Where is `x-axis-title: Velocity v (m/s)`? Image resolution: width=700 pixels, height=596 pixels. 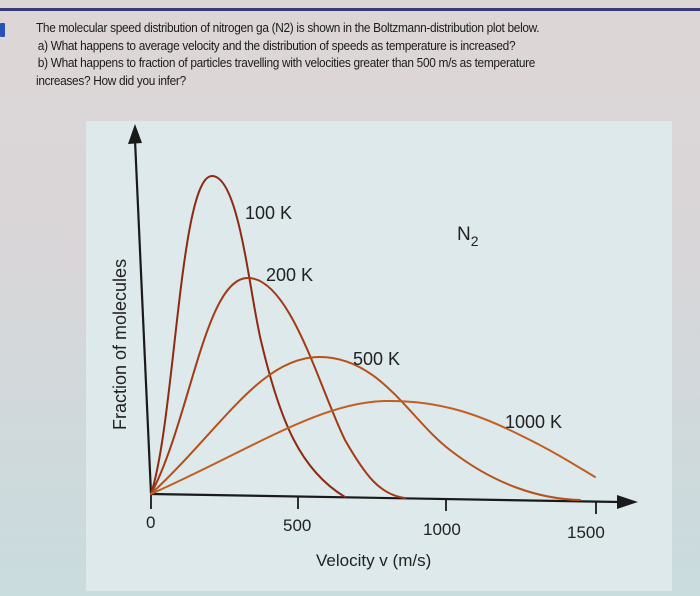
x-axis-title: Velocity v (m/s) is located at coordinates (373, 560).